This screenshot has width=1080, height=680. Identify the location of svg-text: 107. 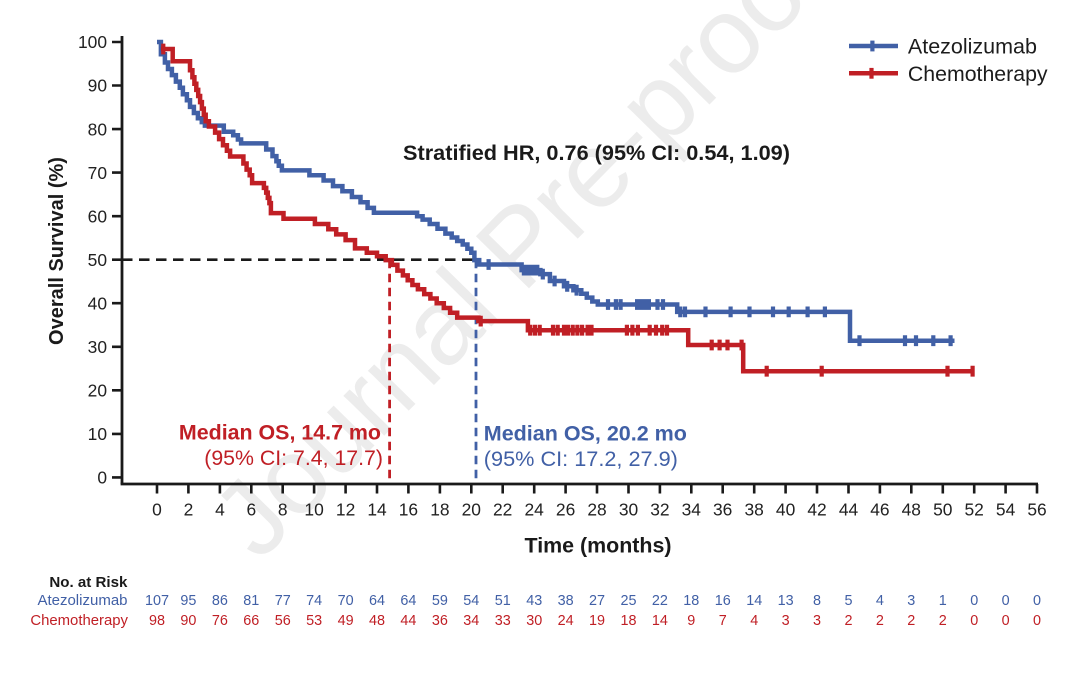
(157, 601).